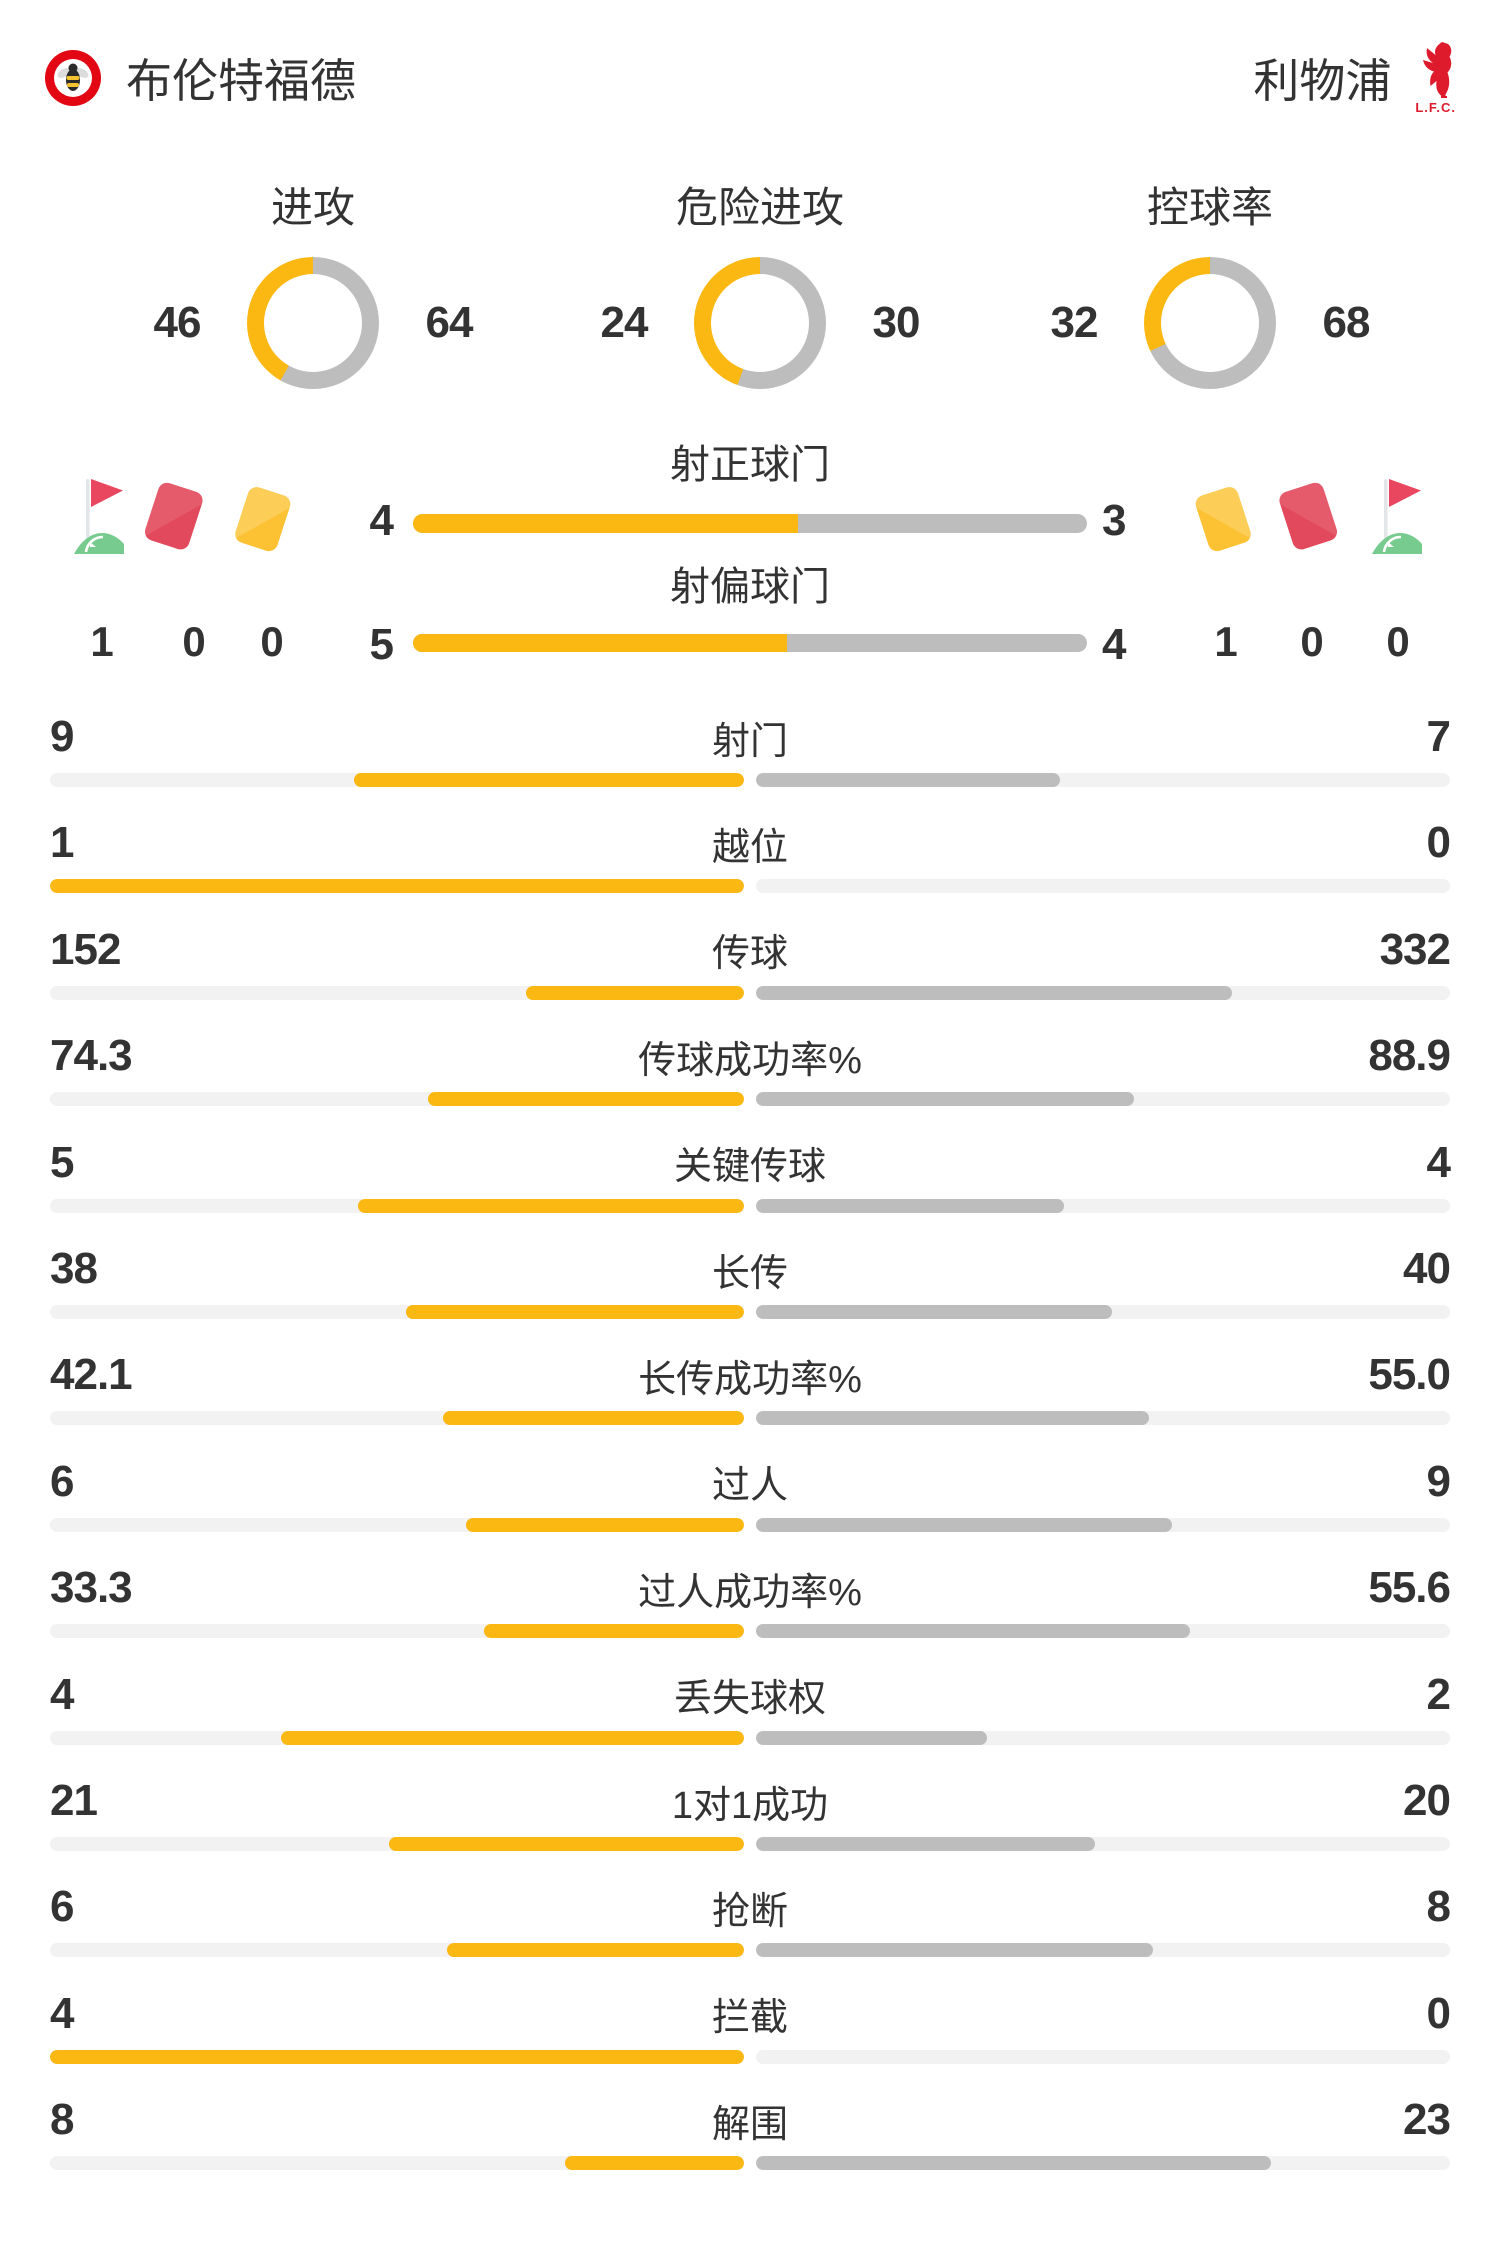  I want to click on stat-home-value: 8, so click(62, 2120).